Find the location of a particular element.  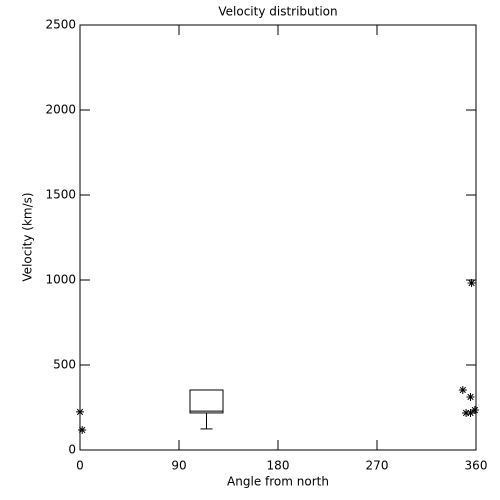

box is located at coordinates (206, 401).